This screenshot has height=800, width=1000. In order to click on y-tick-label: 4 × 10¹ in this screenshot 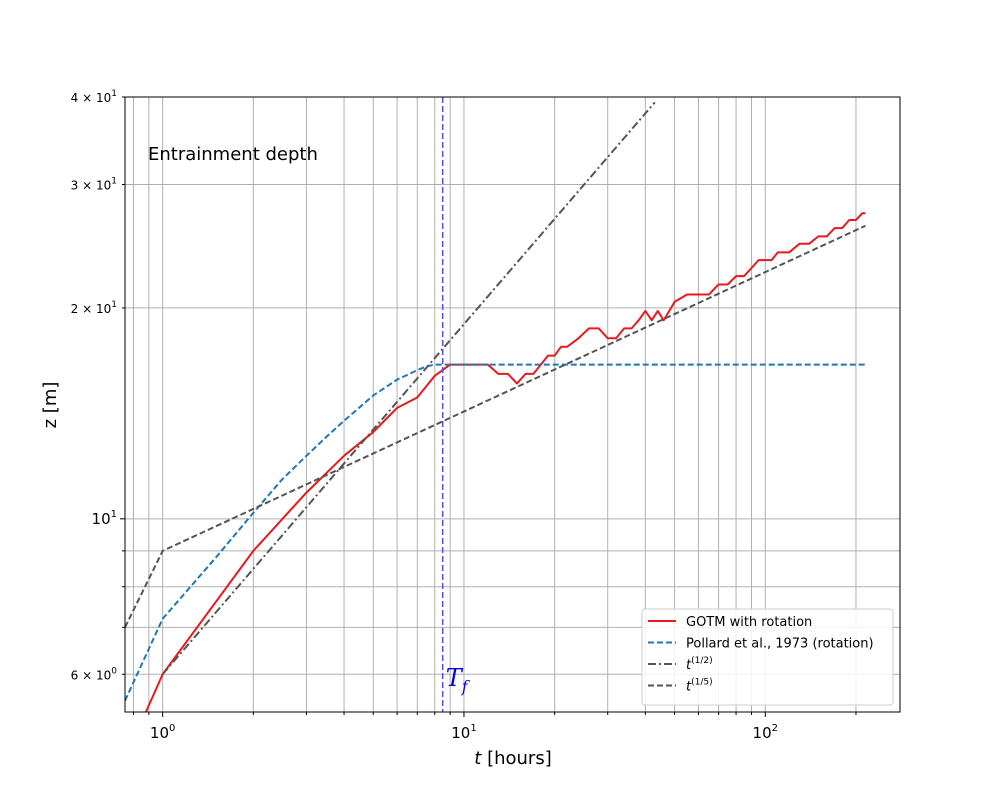, I will do `click(94, 97)`.